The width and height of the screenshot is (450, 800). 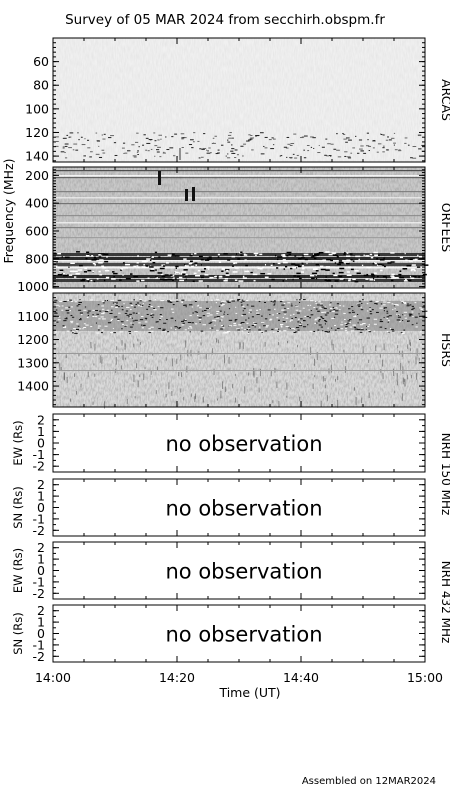 I want to click on y-tick-label: 1400, so click(x=33, y=386).